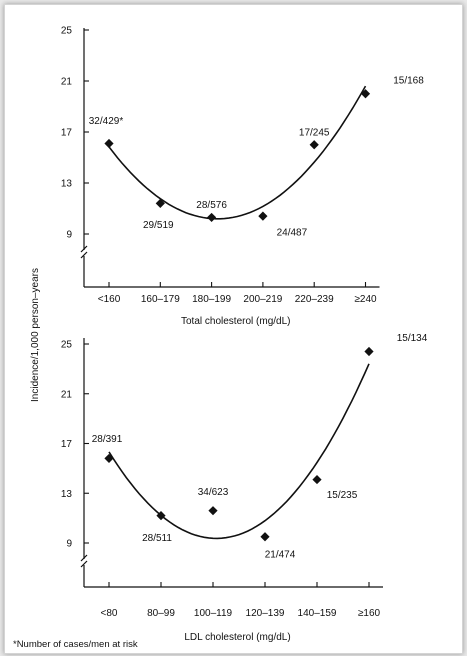 The width and height of the screenshot is (467, 656). I want to click on point-label: 32/429*, so click(106, 121).